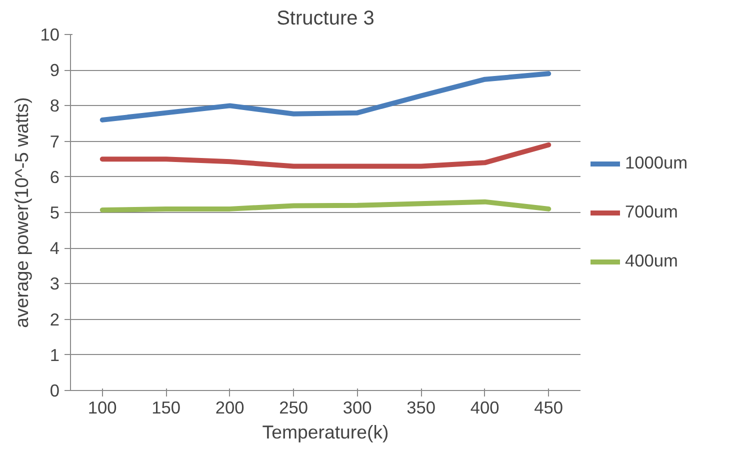  Describe the element at coordinates (55, 212) in the screenshot. I see `y-tick-label: 5` at that location.